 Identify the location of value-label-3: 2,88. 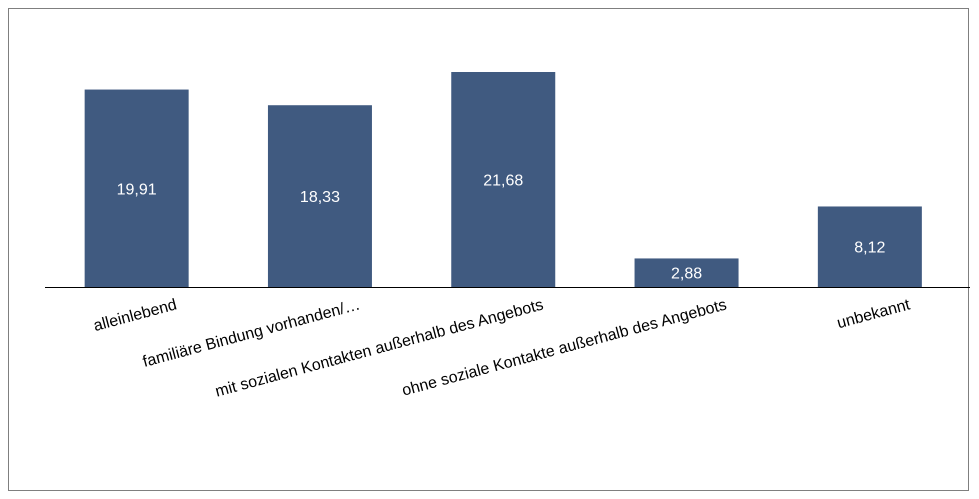
(686, 274).